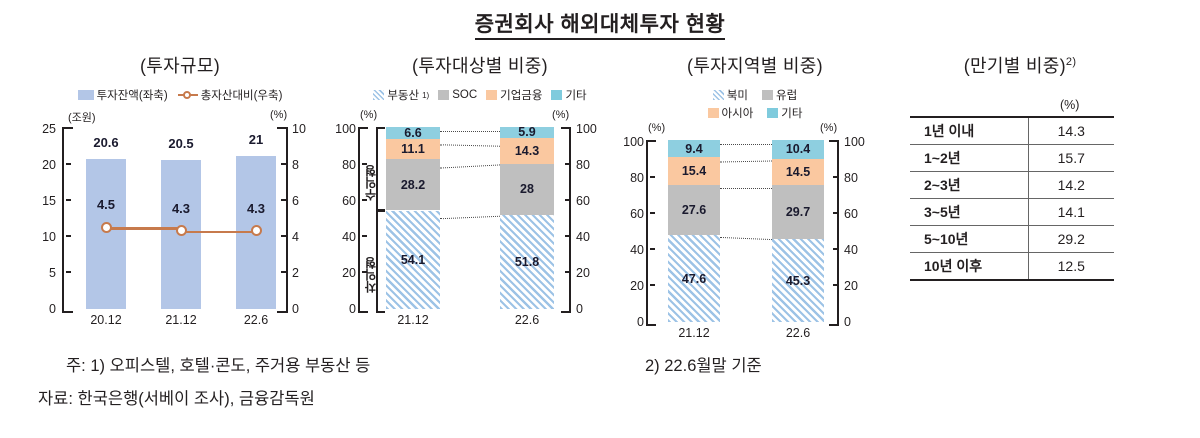  Describe the element at coordinates (122, 95) in the screenshot. I see `legend-item-balance: 투자잔액(좌축)` at that location.